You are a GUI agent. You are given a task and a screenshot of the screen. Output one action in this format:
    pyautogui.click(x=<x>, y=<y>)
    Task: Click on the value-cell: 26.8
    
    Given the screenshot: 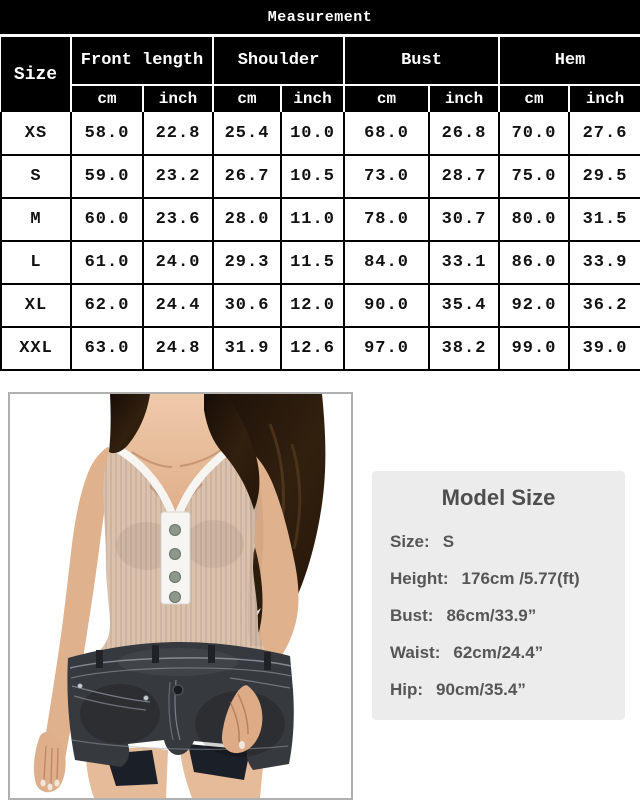 What is the action you would take?
    pyautogui.click(x=465, y=134)
    